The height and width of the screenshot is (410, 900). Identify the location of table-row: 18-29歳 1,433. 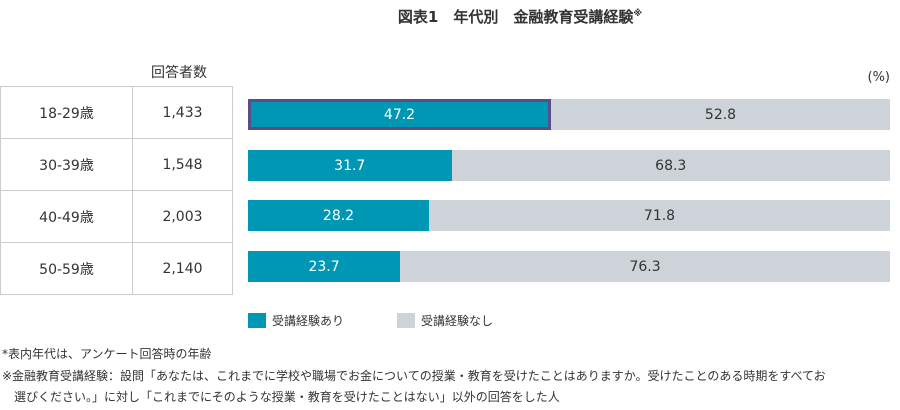
(116, 112).